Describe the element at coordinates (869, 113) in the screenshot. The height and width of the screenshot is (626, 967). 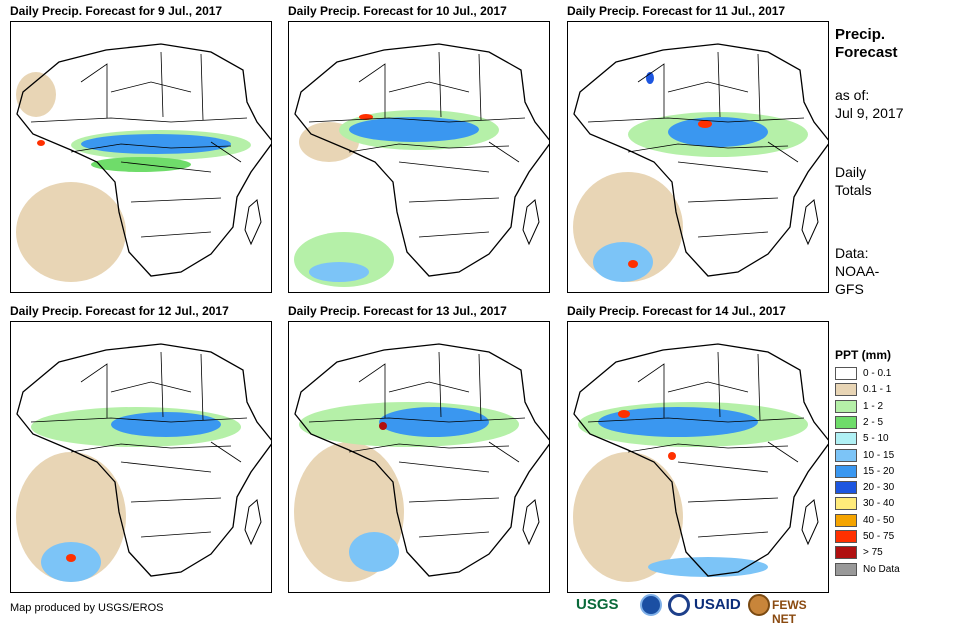
I see `asof-date: Jul 9, 2017` at that location.